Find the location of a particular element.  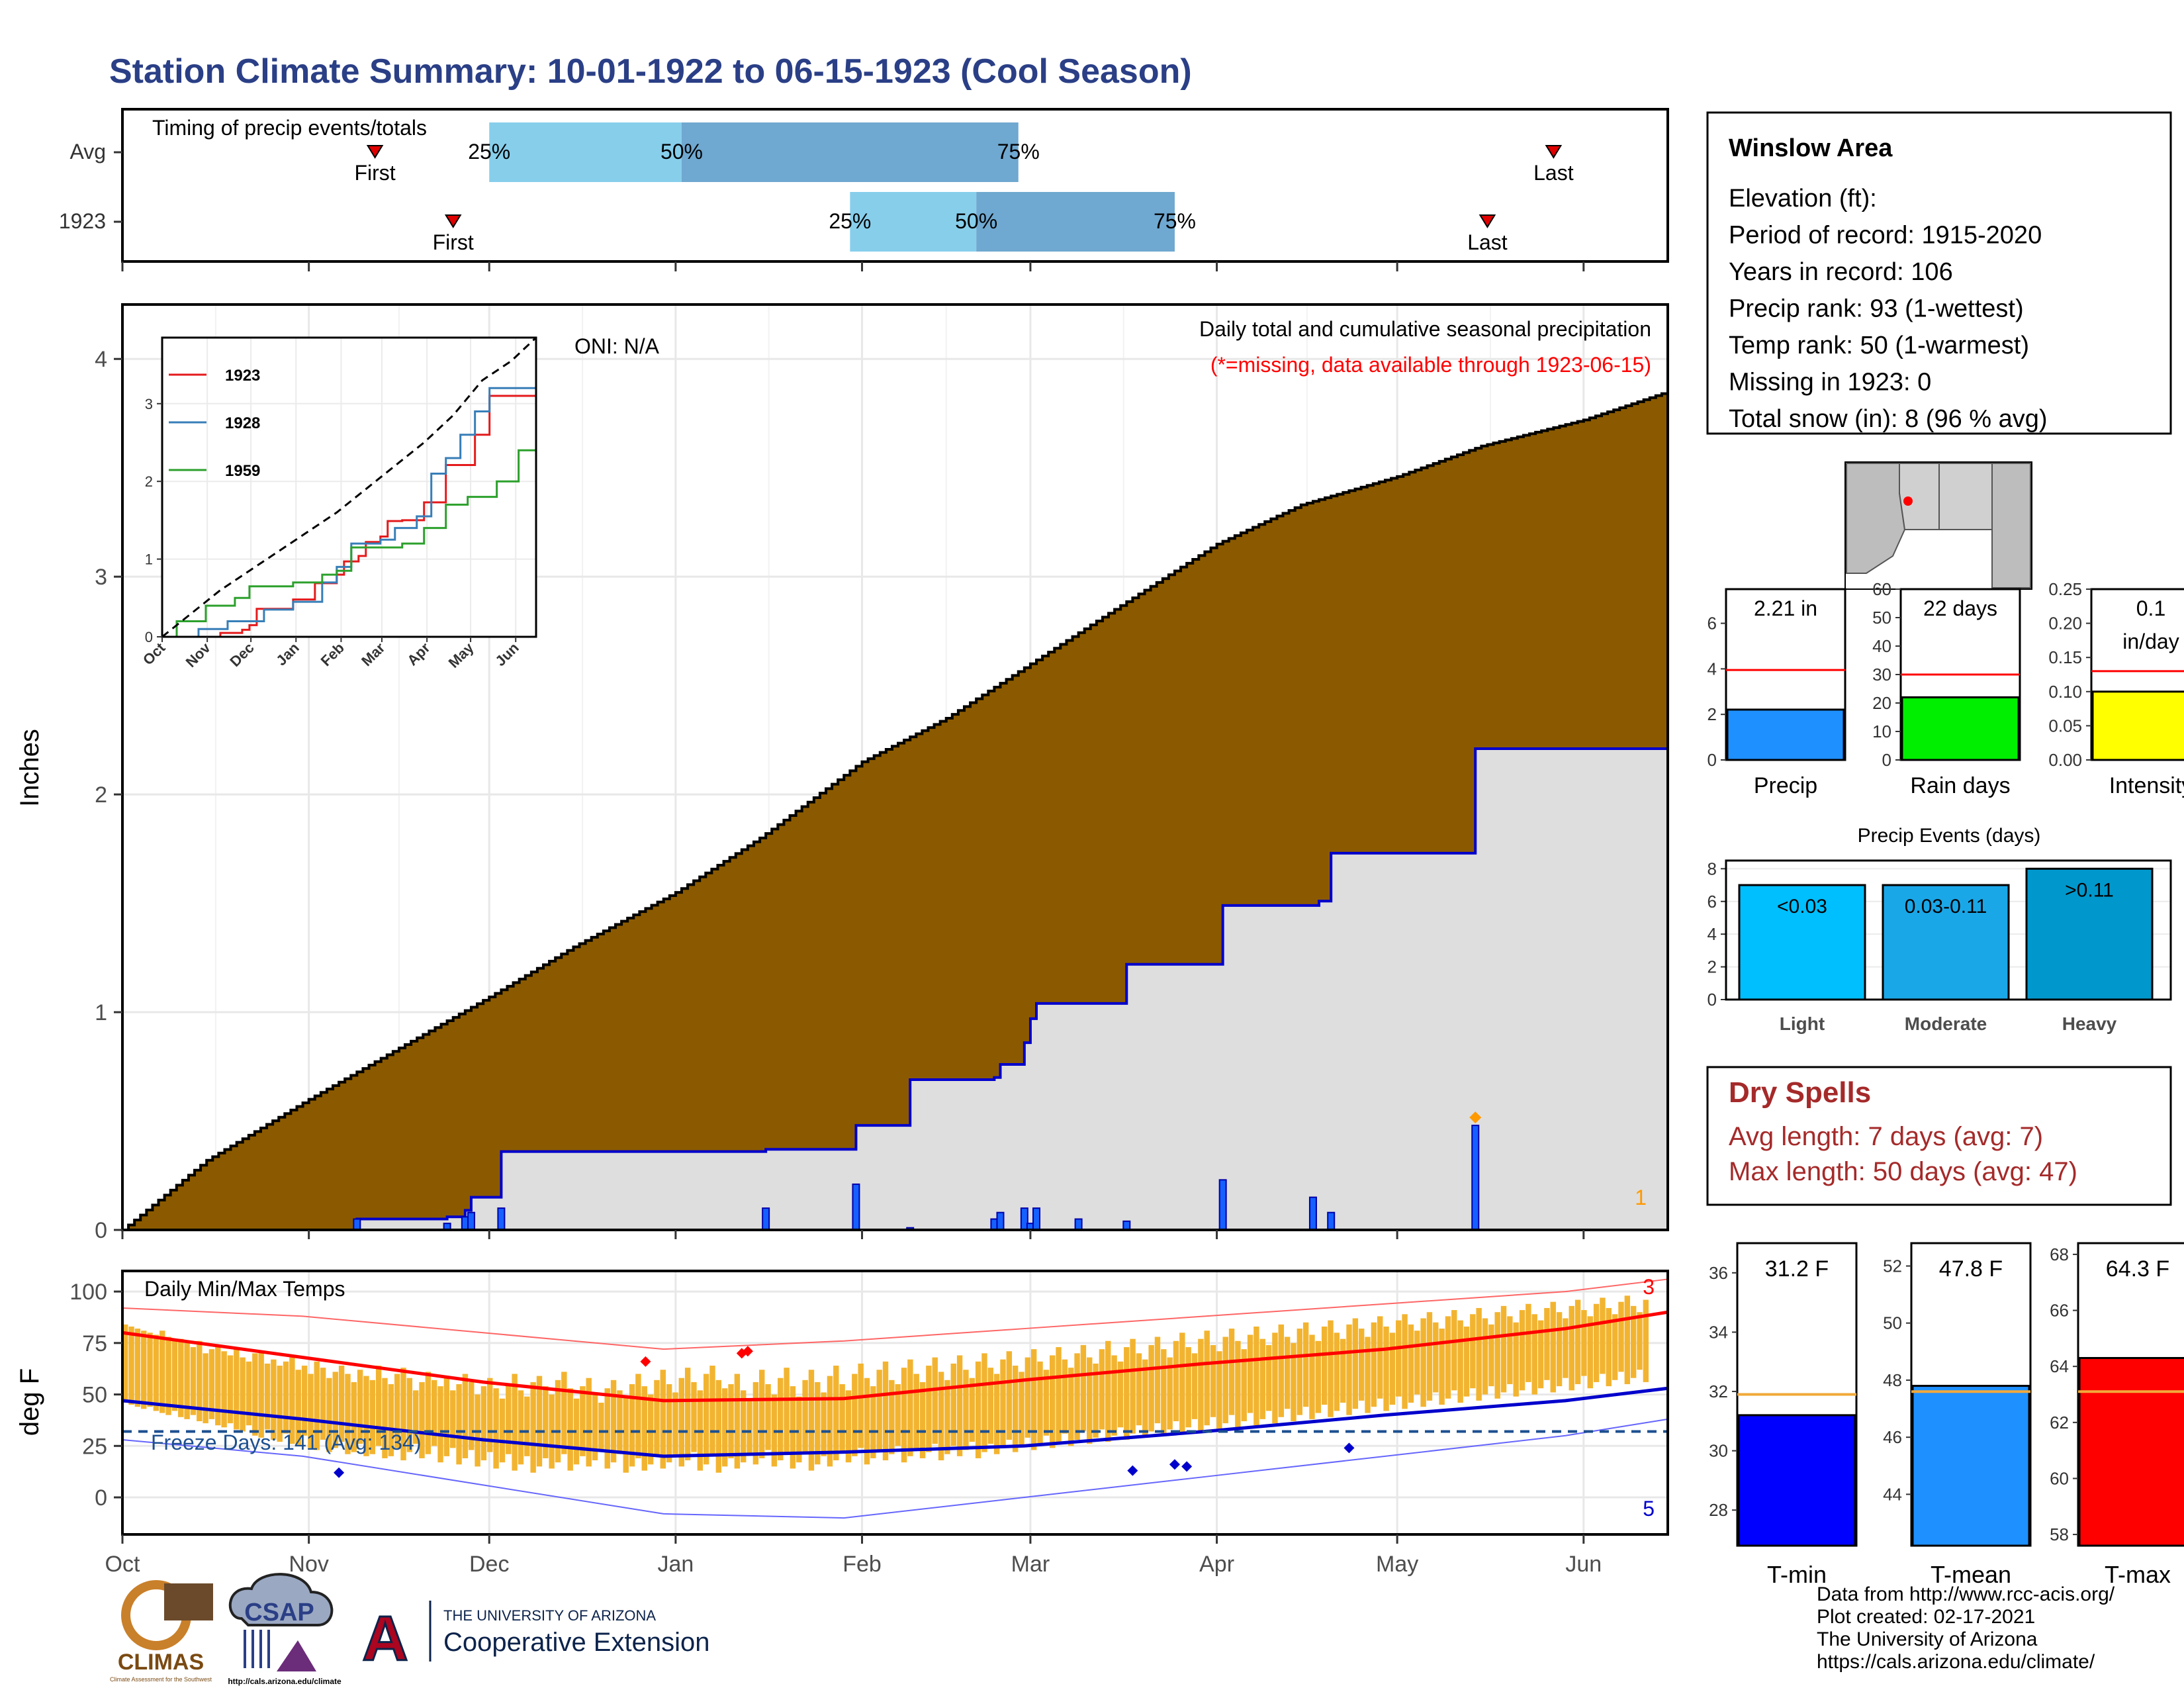

station-info-line: Temp rank: 50 (1-warmest) is located at coordinates (1879, 345).